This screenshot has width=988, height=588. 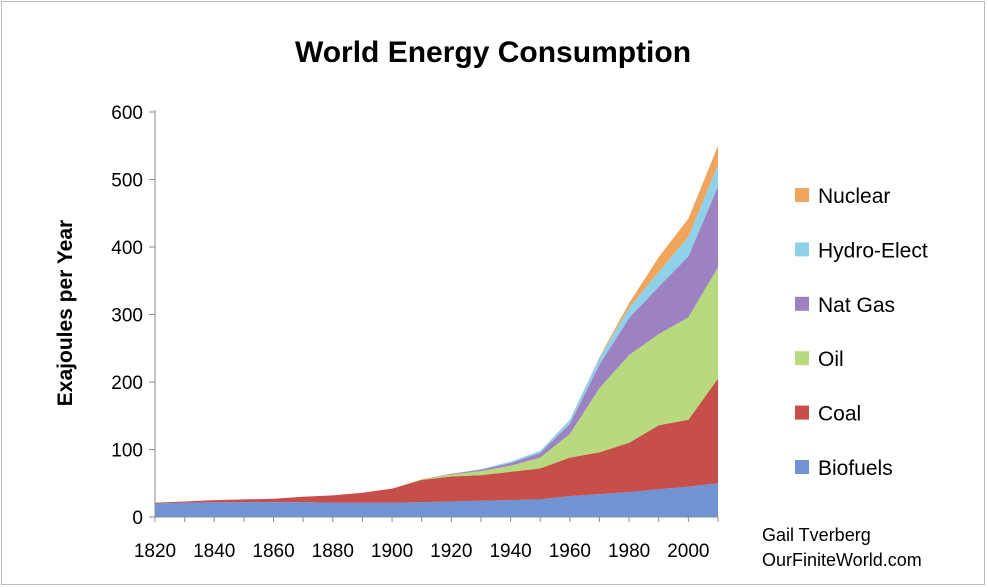 I want to click on x-tick-label: 1820, so click(x=155, y=551).